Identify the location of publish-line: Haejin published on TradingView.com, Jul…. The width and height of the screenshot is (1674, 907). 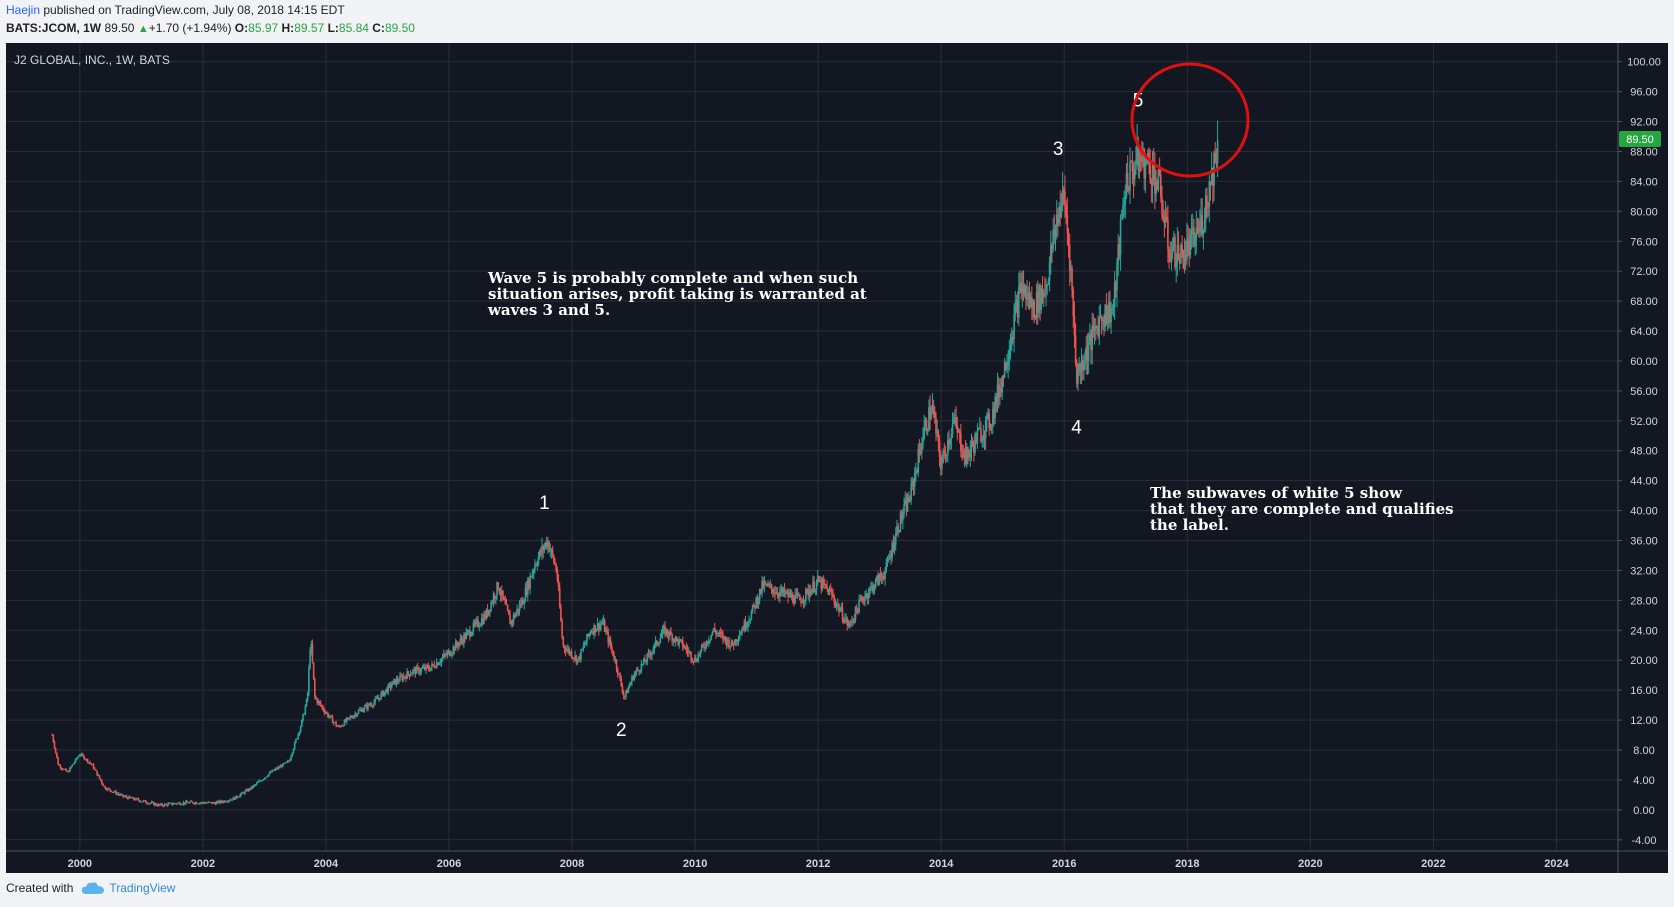
(175, 10).